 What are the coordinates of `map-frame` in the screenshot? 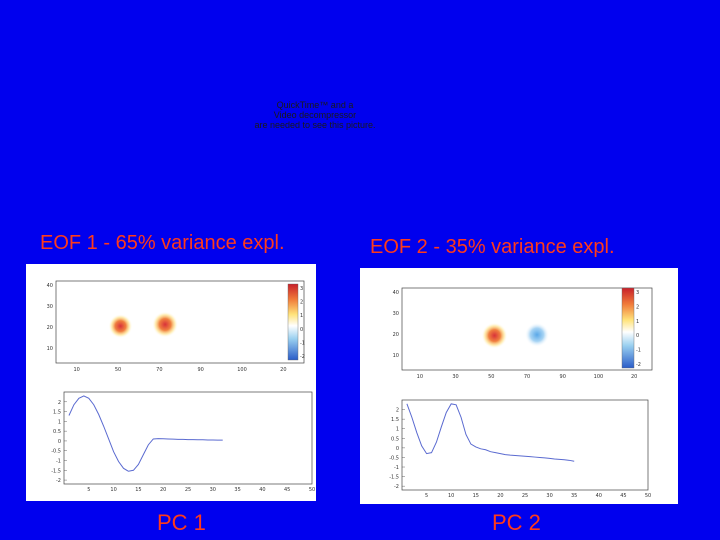 It's located at (180, 322).